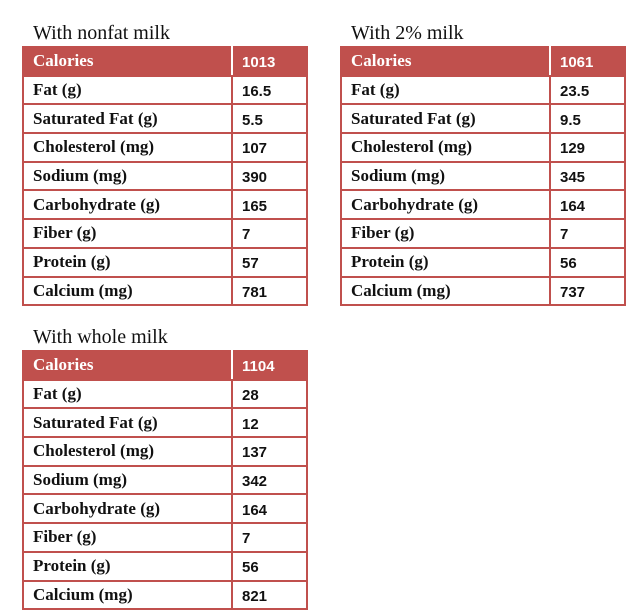 The image size is (643, 612). Describe the element at coordinates (269, 291) in the screenshot. I see `nutrient-value: 781` at that location.